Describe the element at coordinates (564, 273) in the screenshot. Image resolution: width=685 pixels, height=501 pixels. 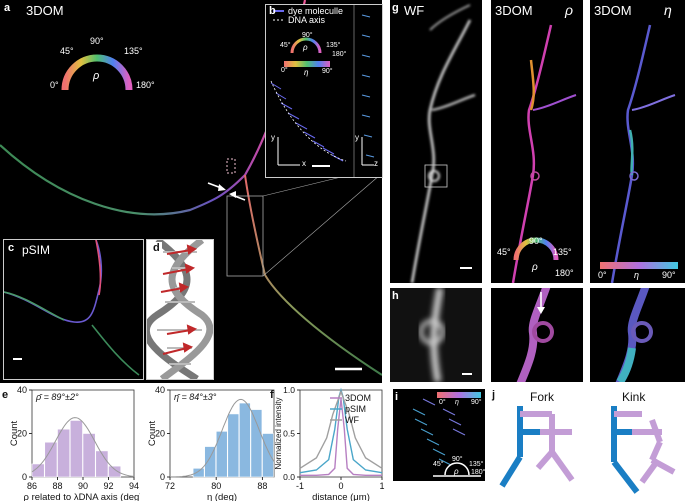
I see `panel-g-tick-180: 180°` at that location.